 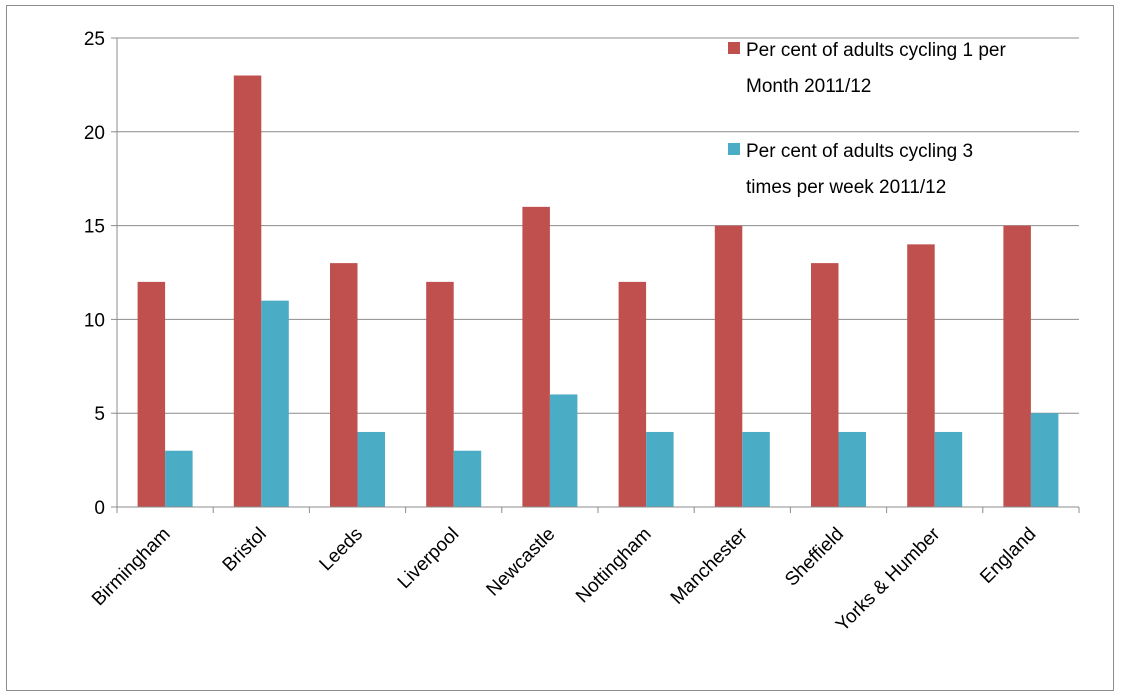 I want to click on y-tick-labels: 0 5 10 15 20 25, so click(x=94, y=274).